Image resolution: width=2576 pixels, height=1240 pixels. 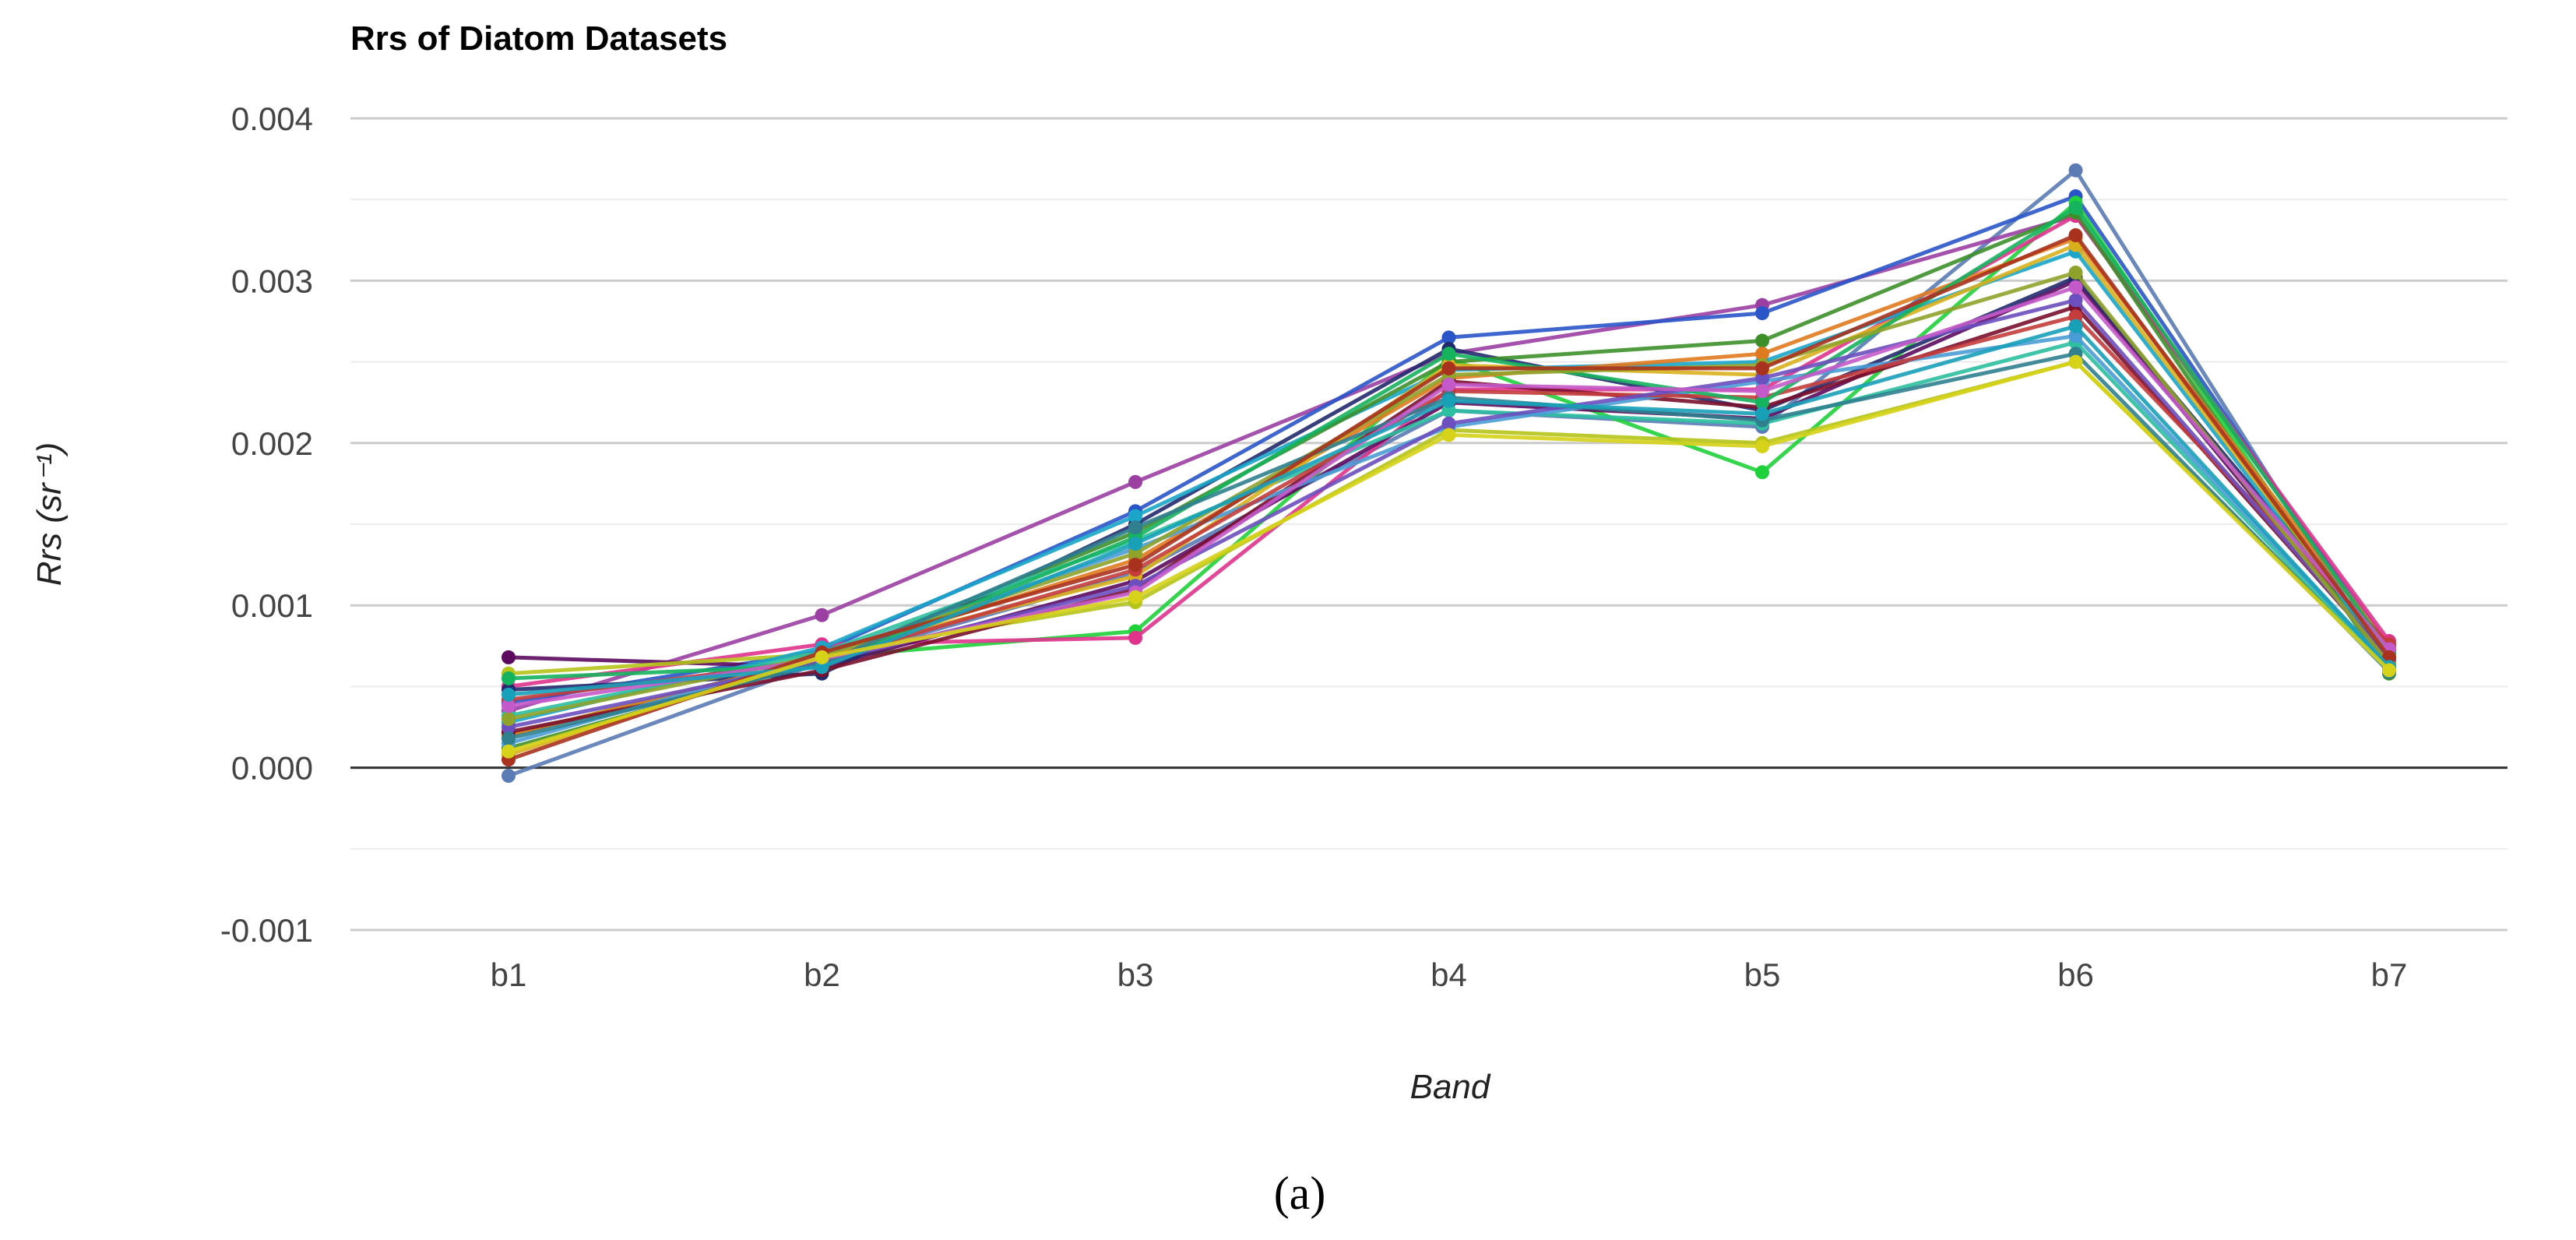 What do you see at coordinates (272, 119) in the screenshot?
I see `y-tick-label: 0.004` at bounding box center [272, 119].